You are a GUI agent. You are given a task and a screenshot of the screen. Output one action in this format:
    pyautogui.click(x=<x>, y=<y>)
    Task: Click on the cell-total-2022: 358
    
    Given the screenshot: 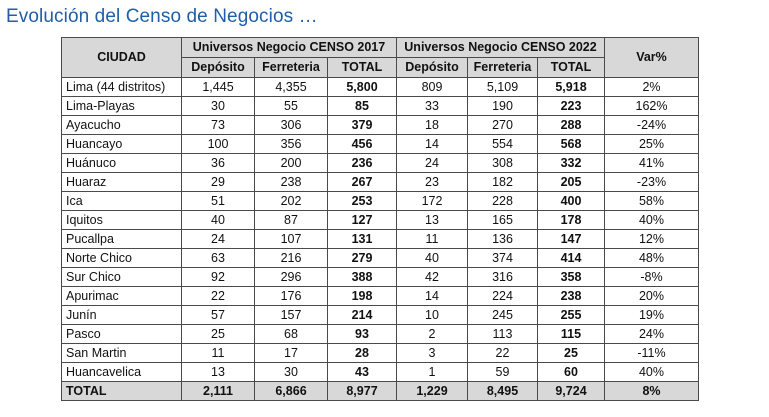 What is the action you would take?
    pyautogui.click(x=571, y=277)
    